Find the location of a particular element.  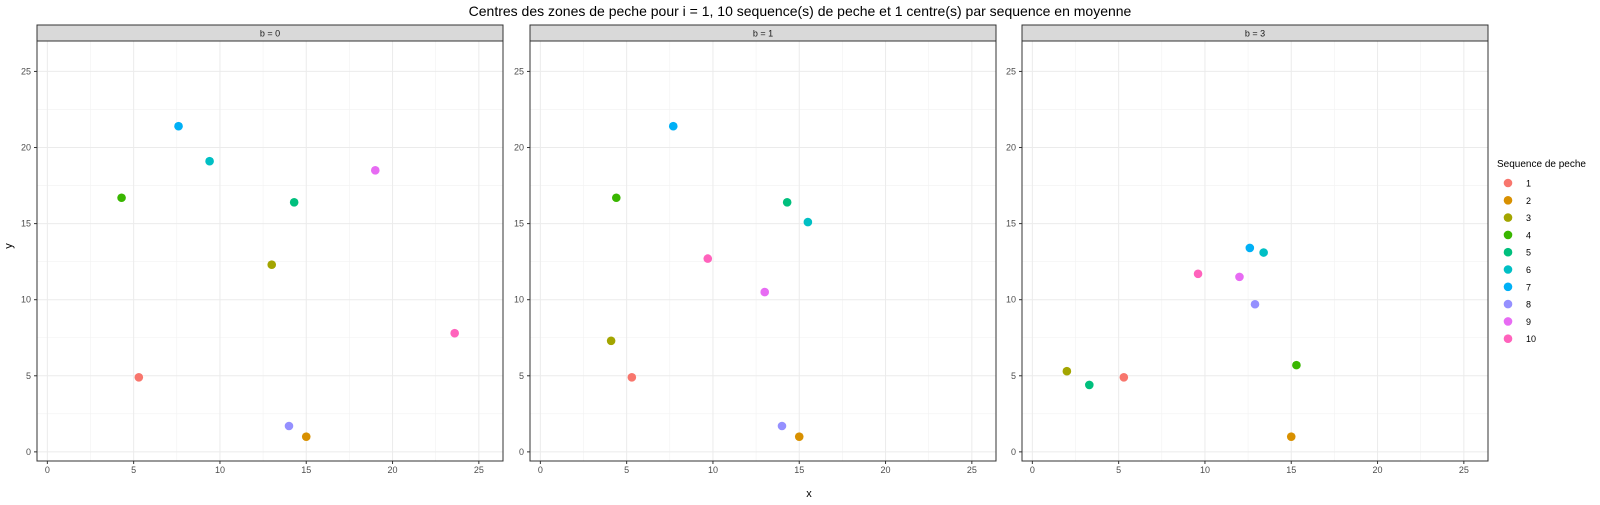

facet-strip-label: b = 1 is located at coordinates (763, 34).